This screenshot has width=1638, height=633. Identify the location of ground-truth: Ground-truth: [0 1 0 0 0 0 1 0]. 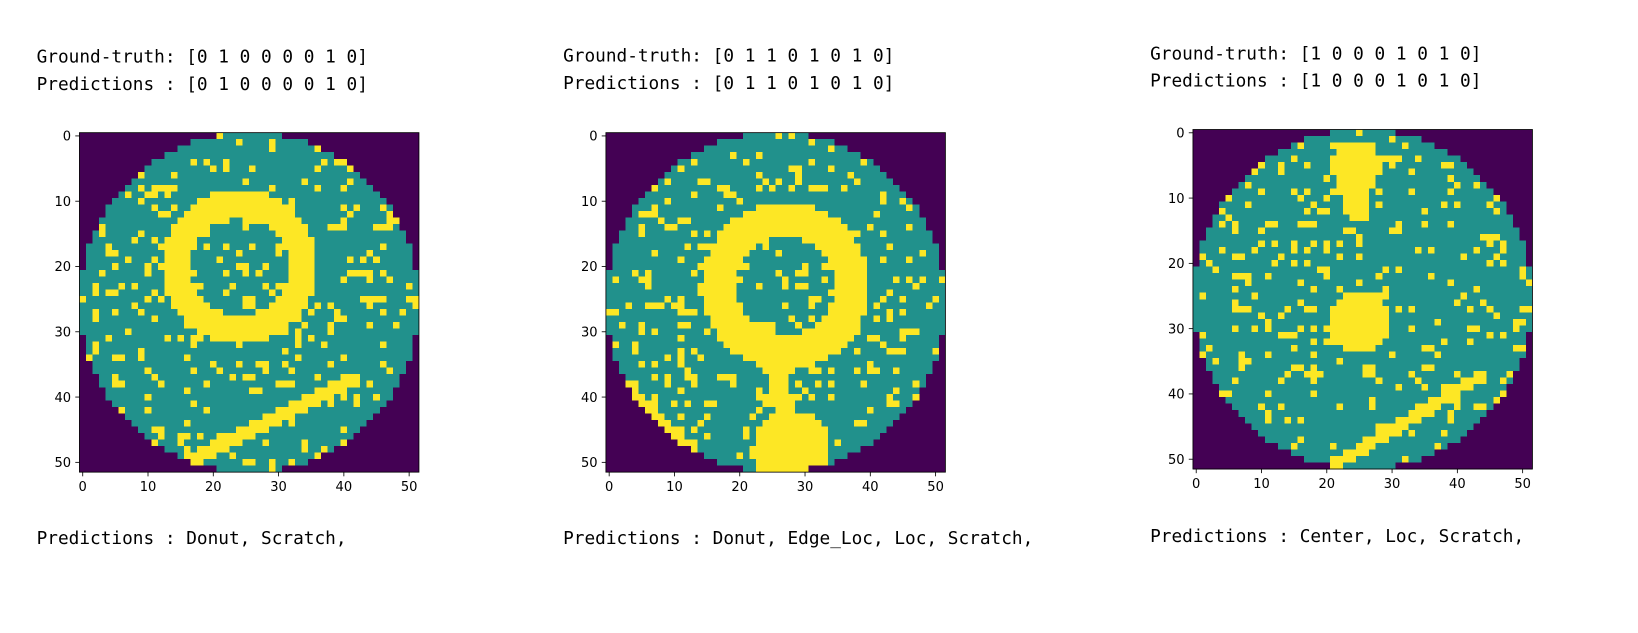
(202, 58).